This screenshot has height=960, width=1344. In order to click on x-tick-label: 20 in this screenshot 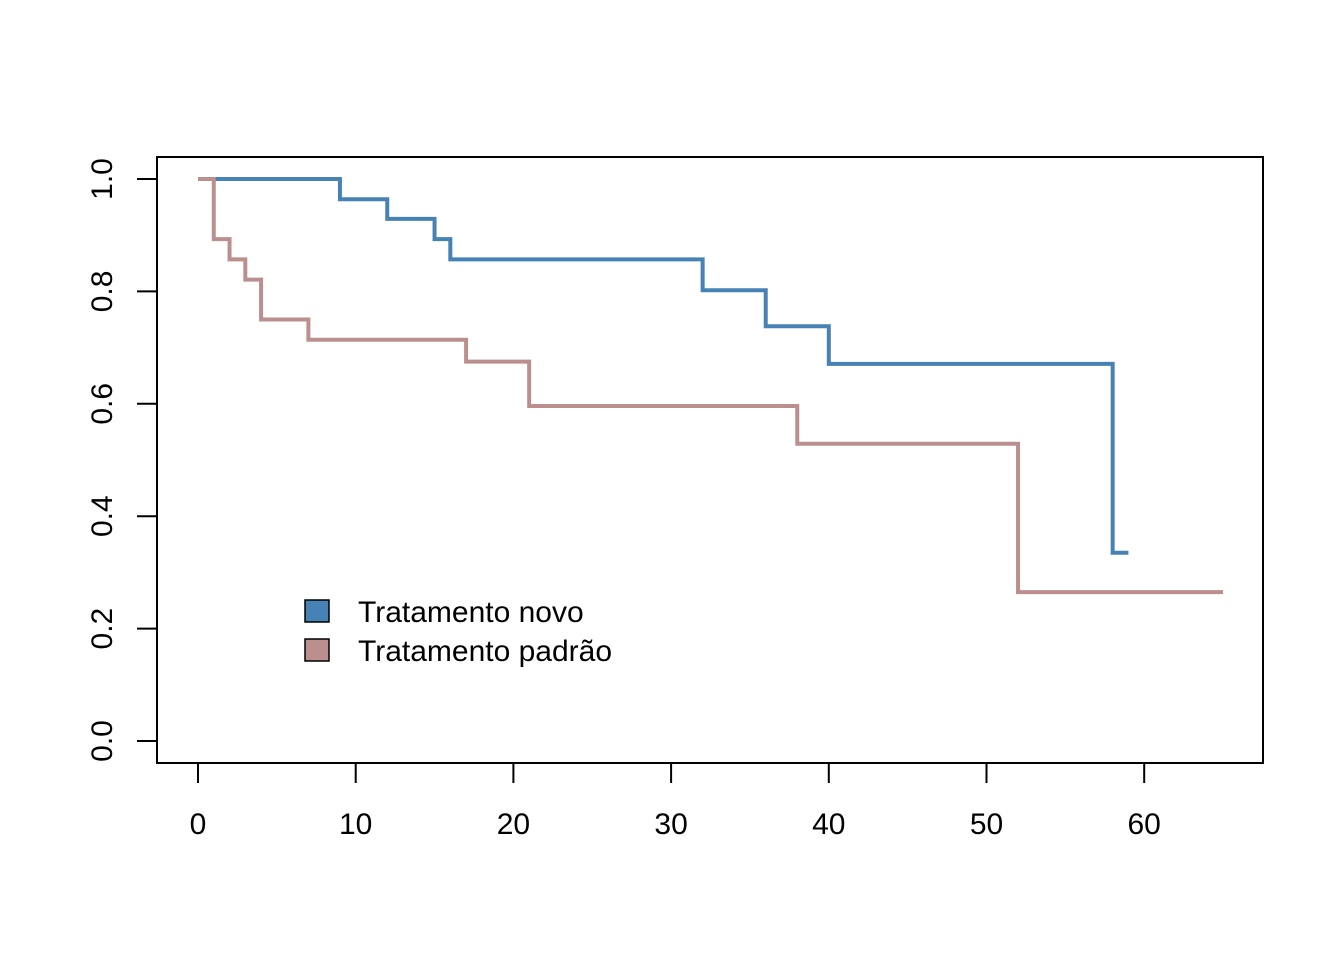, I will do `click(513, 824)`.